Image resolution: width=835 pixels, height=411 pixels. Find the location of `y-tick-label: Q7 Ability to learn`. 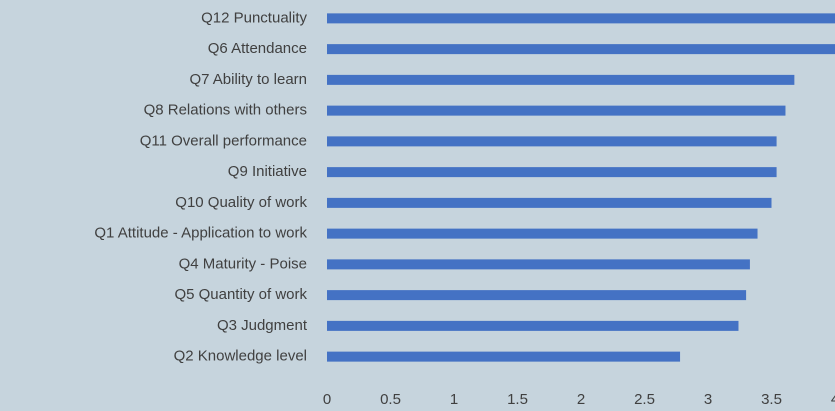

y-tick-label: Q7 Ability to learn is located at coordinates (248, 79).